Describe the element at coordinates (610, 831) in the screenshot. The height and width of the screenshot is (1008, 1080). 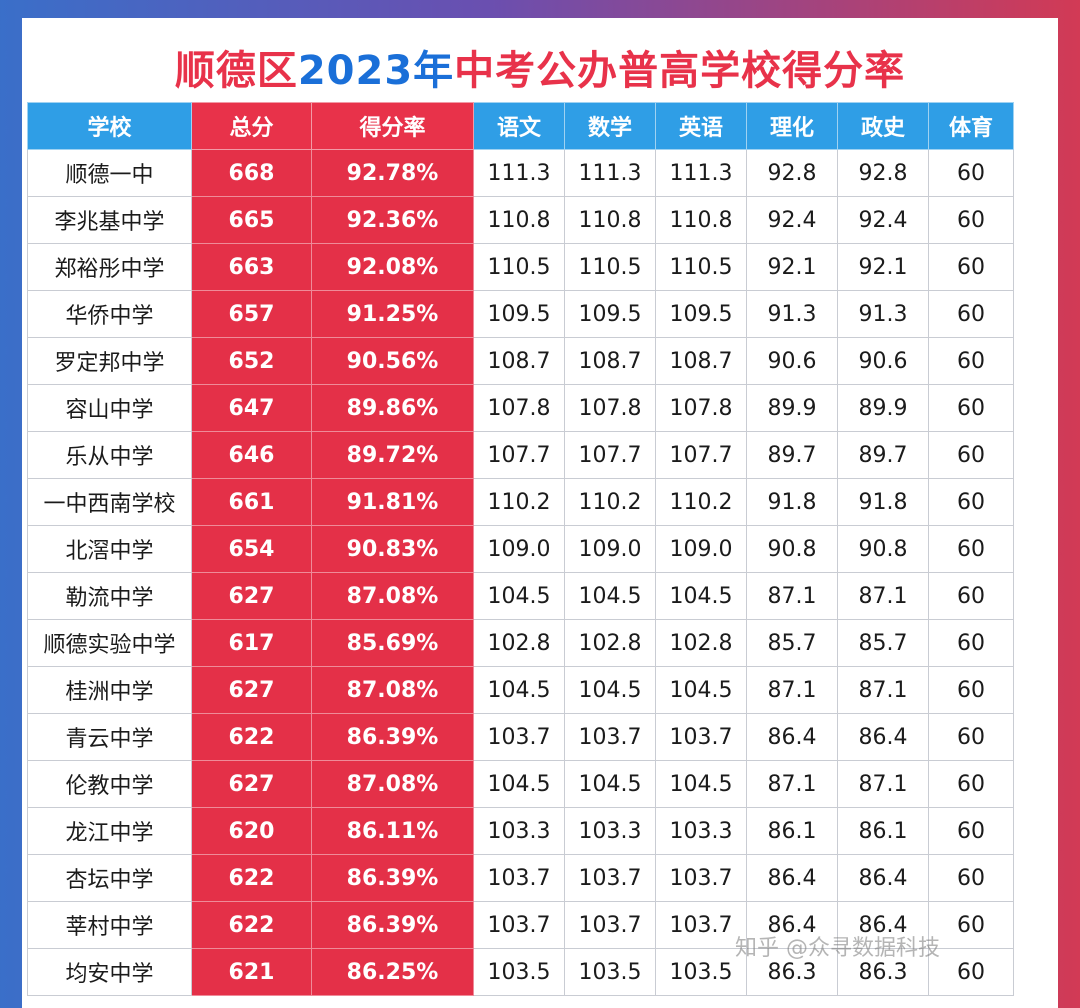
I see `cell-math: 103.3` at that location.